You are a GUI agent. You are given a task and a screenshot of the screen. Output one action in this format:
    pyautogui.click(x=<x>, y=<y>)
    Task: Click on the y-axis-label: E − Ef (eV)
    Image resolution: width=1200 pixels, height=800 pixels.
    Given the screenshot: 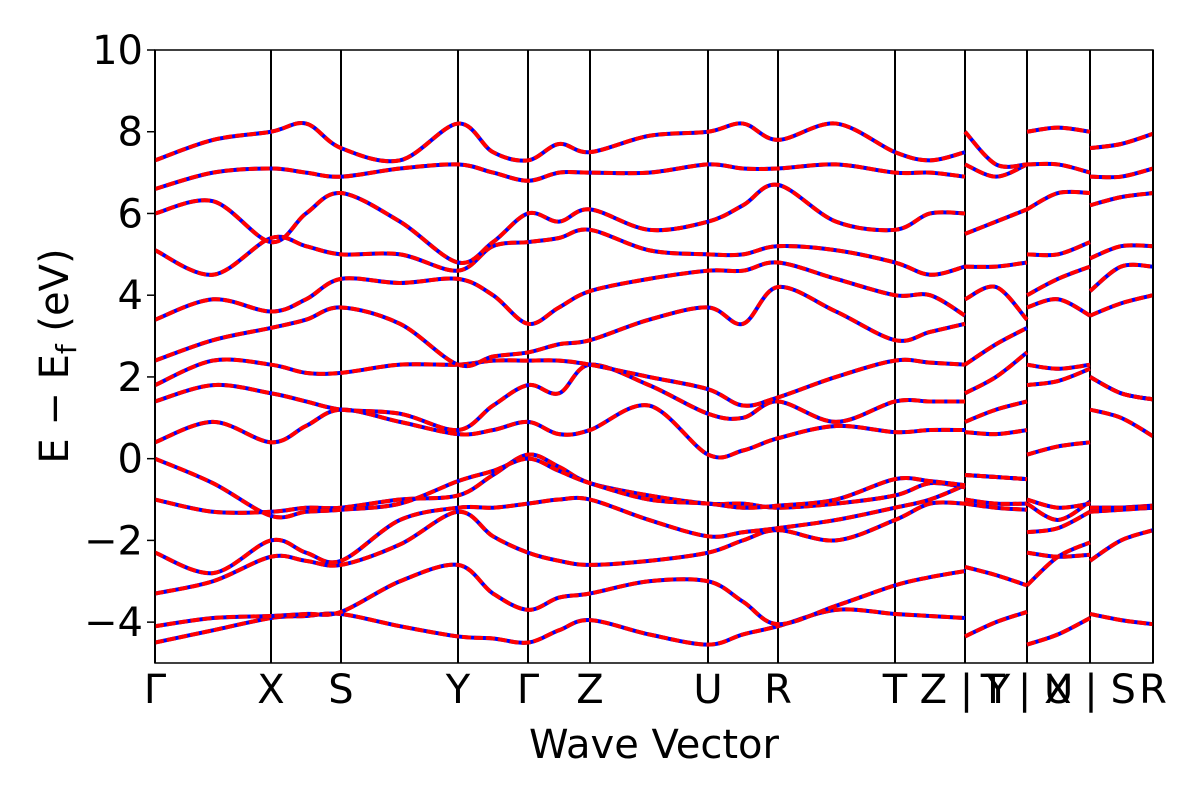 What is the action you would take?
    pyautogui.click(x=57, y=355)
    